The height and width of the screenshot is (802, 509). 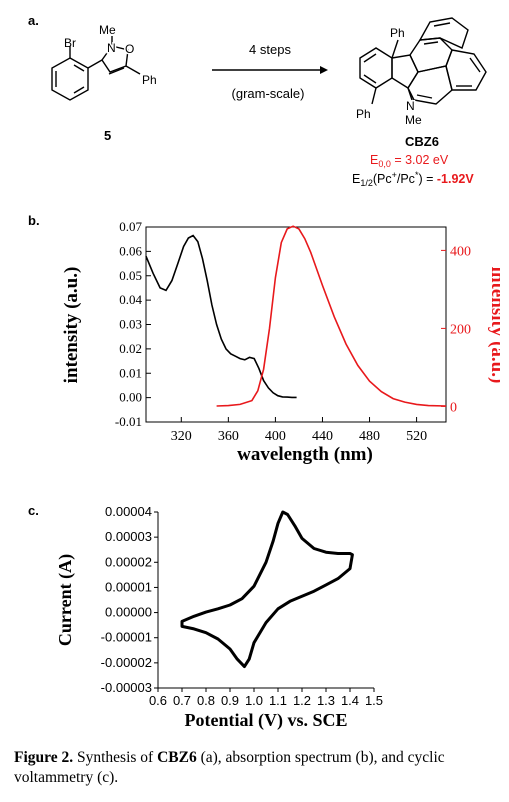 I want to click on caption-cbz6: CBZ6, so click(x=177, y=757).